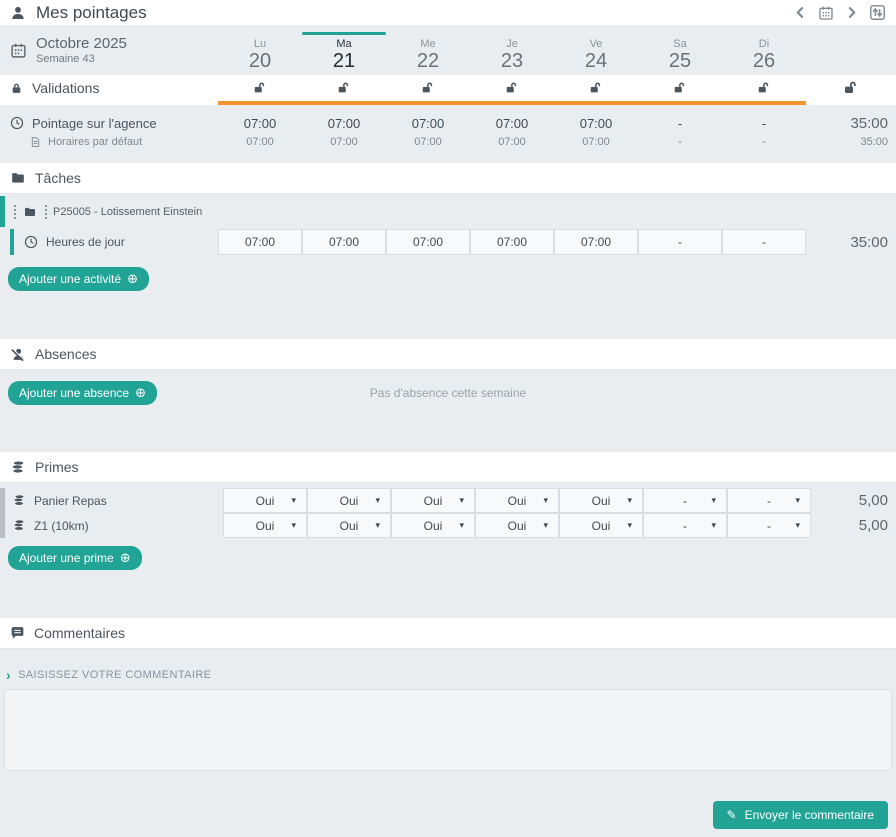 This screenshot has width=896, height=837. Describe the element at coordinates (65, 59) in the screenshot. I see `week-label: Semaine 43` at that location.